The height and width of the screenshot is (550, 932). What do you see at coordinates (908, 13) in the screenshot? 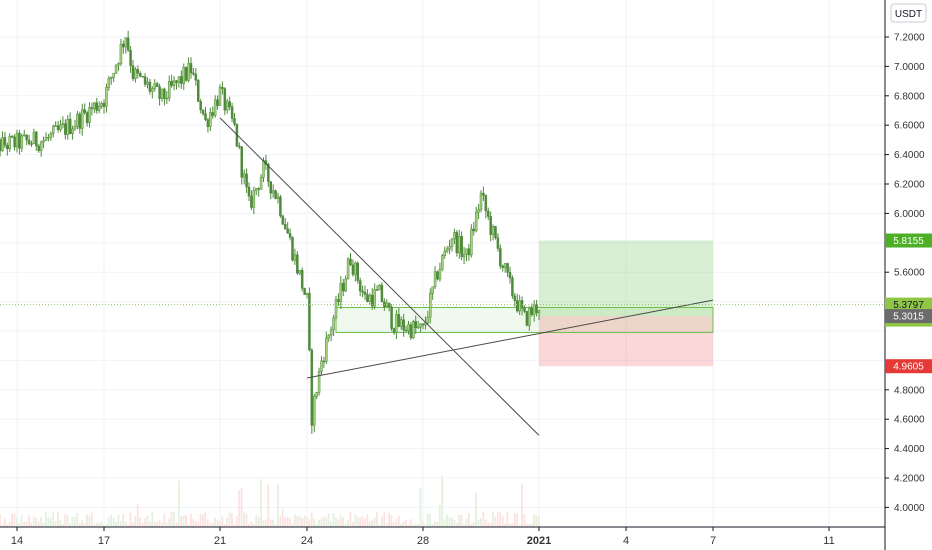
I see `currency-badge: USDT` at bounding box center [908, 13].